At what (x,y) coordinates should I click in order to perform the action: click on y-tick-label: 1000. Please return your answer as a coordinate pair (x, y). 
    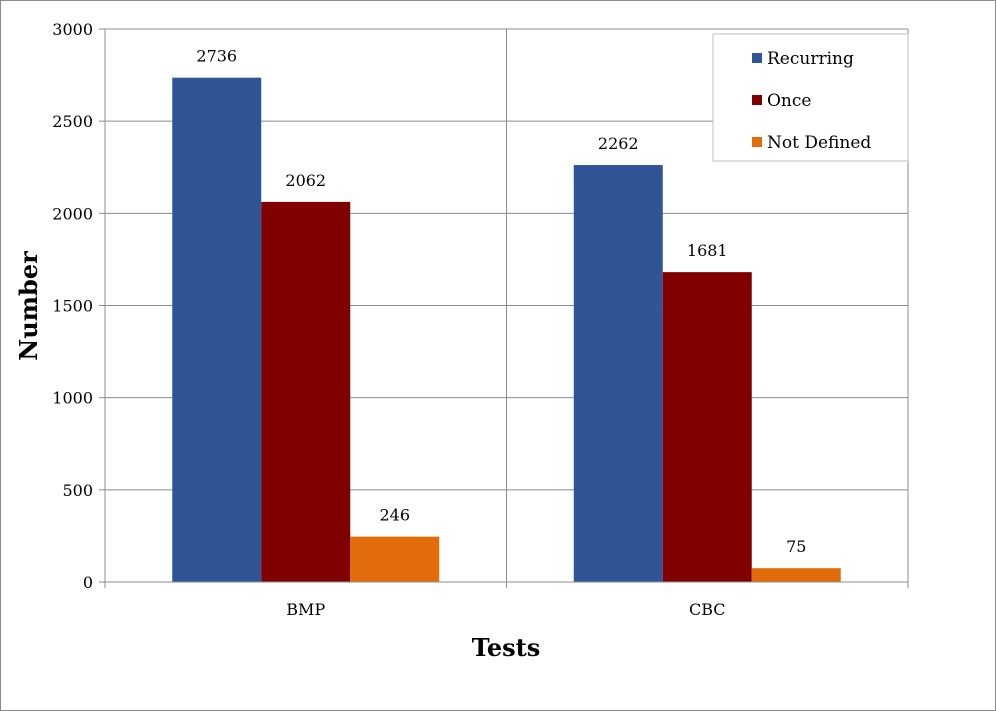
    Looking at the image, I should click on (72, 398).